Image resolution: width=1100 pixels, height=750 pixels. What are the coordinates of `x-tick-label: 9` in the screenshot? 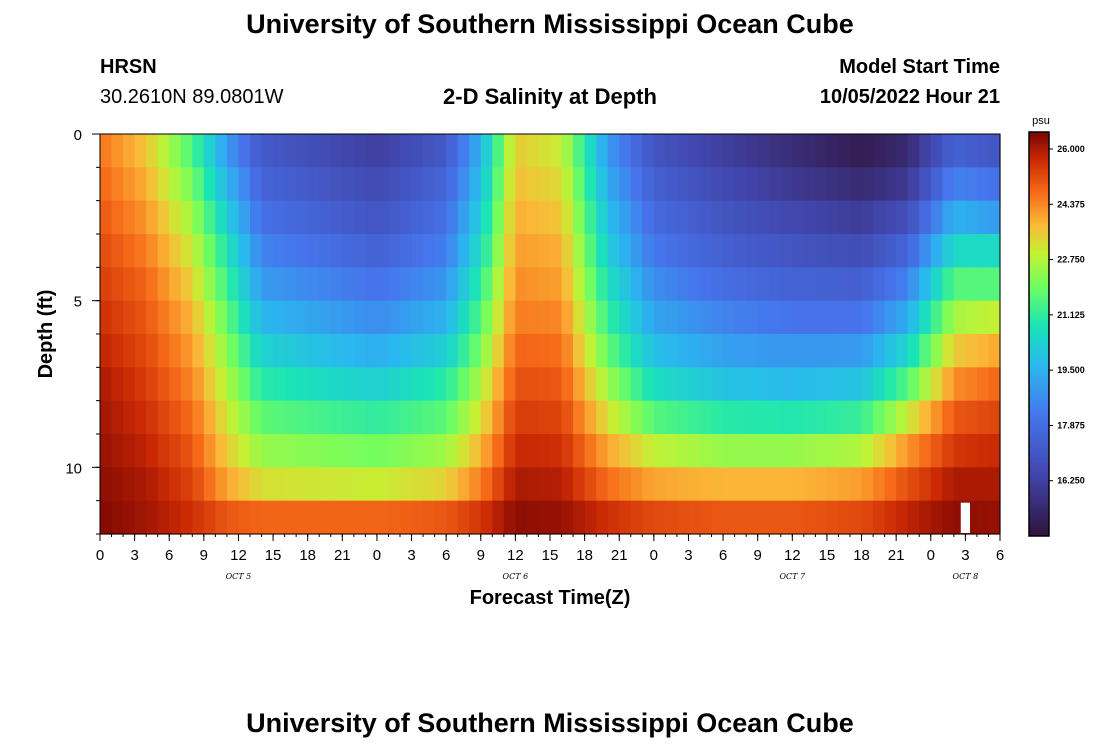 It's located at (758, 555).